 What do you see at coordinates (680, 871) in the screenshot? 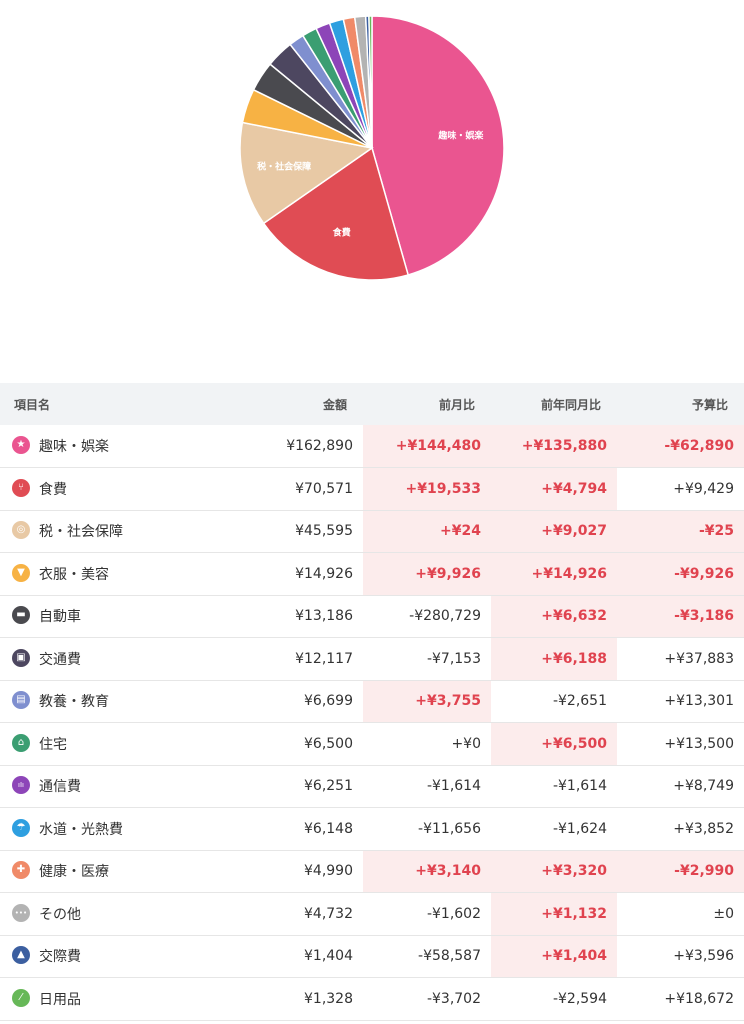
I see `budget-cell: -¥2,990` at bounding box center [680, 871].